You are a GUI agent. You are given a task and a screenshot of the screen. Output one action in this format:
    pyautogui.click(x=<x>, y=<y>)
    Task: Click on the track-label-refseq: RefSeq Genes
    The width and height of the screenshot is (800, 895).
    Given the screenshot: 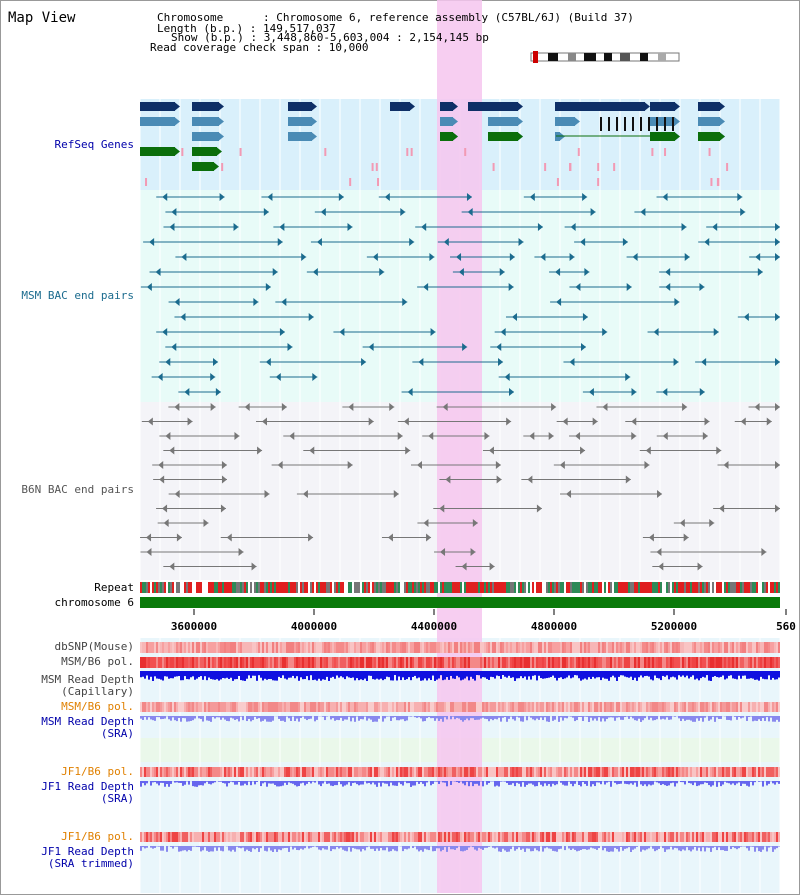 What is the action you would take?
    pyautogui.click(x=94, y=144)
    